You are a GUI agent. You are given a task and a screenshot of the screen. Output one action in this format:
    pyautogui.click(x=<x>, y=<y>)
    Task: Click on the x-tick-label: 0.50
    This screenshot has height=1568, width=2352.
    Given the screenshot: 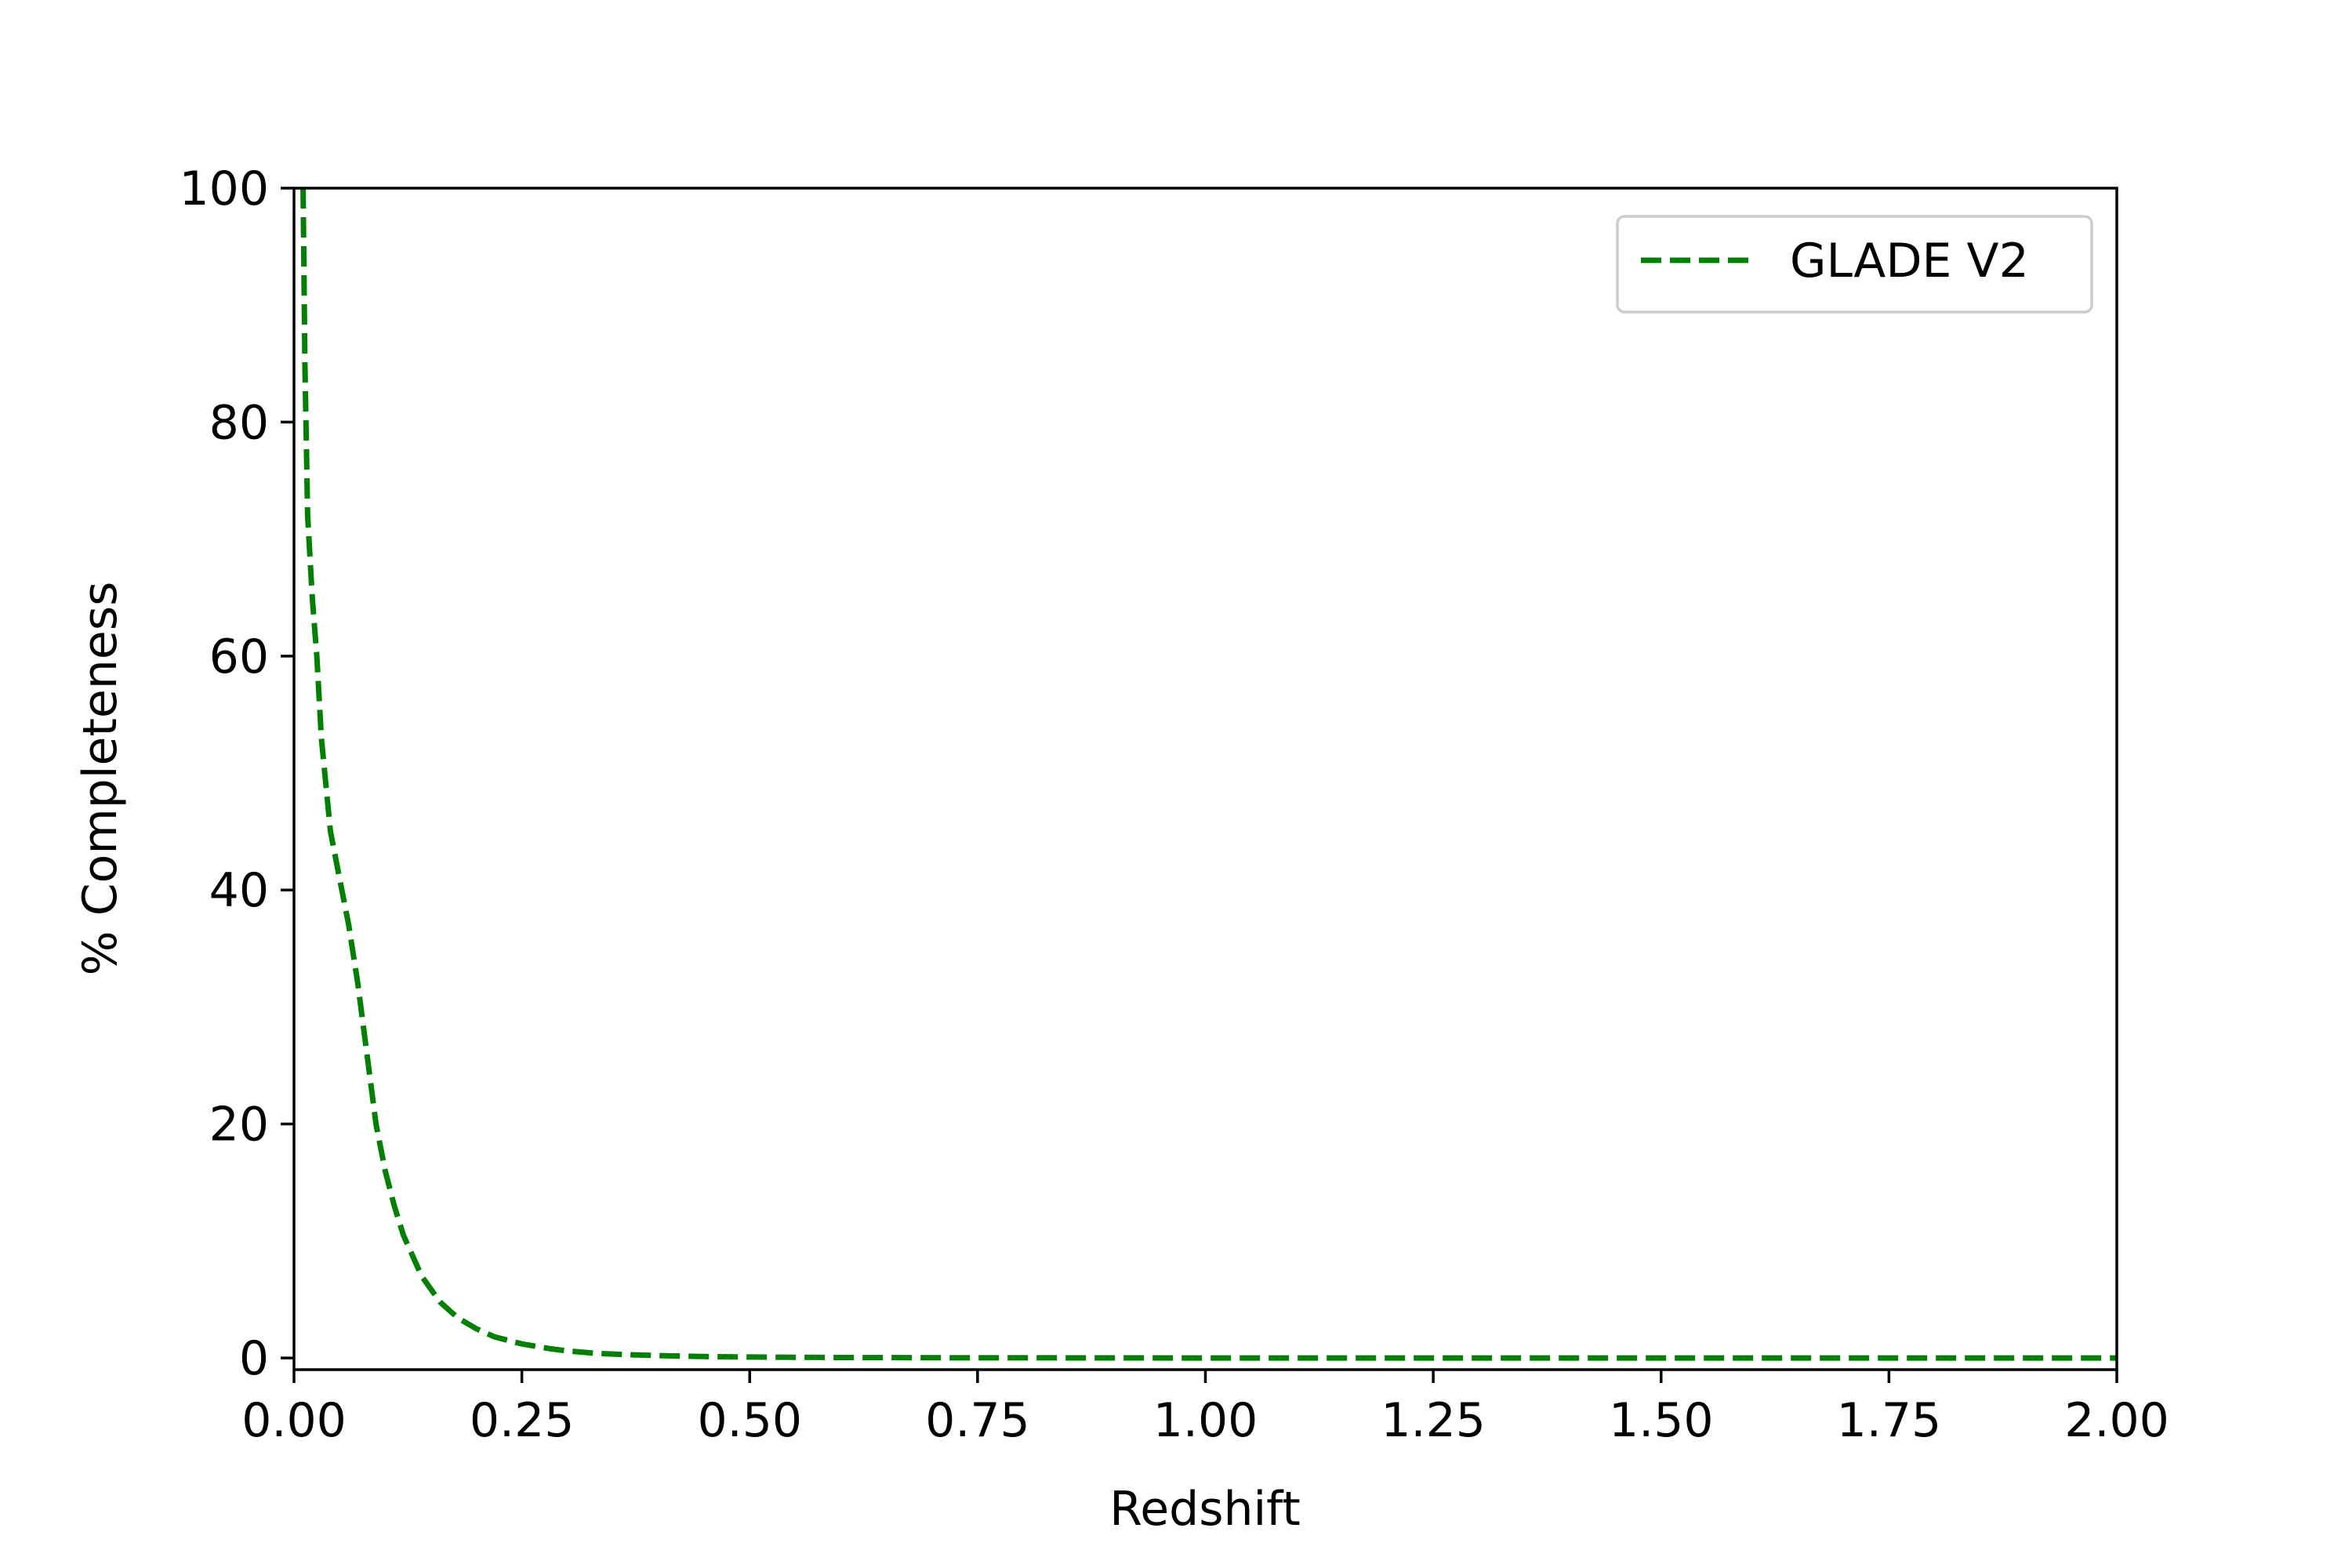 What is the action you would take?
    pyautogui.click(x=749, y=1420)
    